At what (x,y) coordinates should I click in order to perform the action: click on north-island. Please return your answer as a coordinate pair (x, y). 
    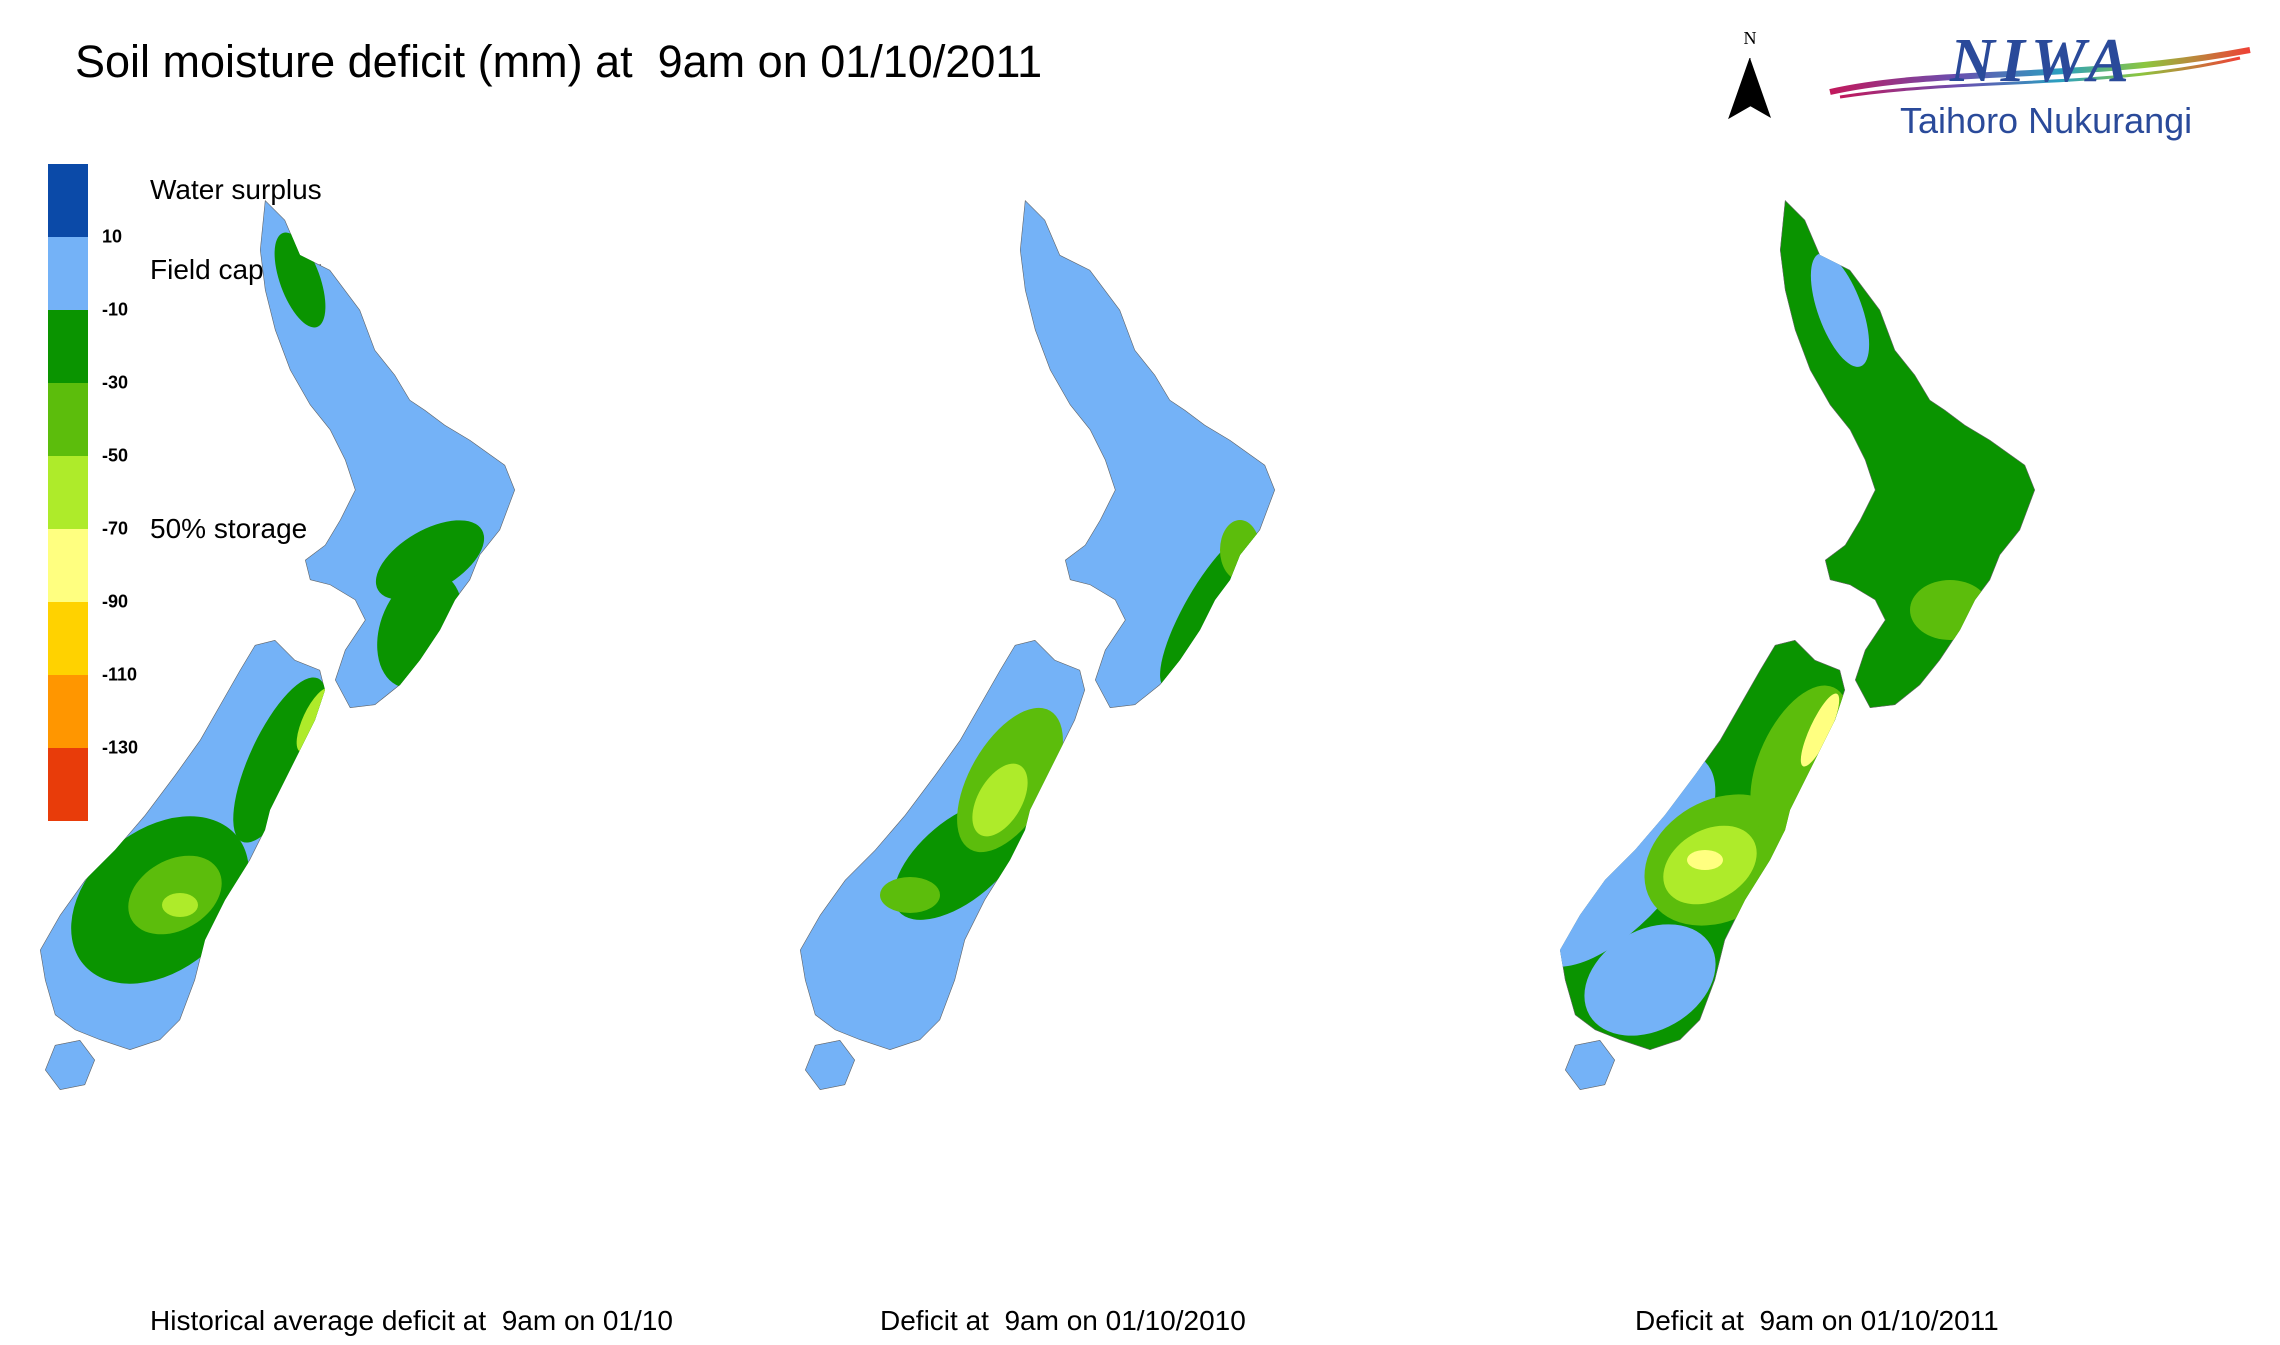
    Looking at the image, I should click on (1147, 454).